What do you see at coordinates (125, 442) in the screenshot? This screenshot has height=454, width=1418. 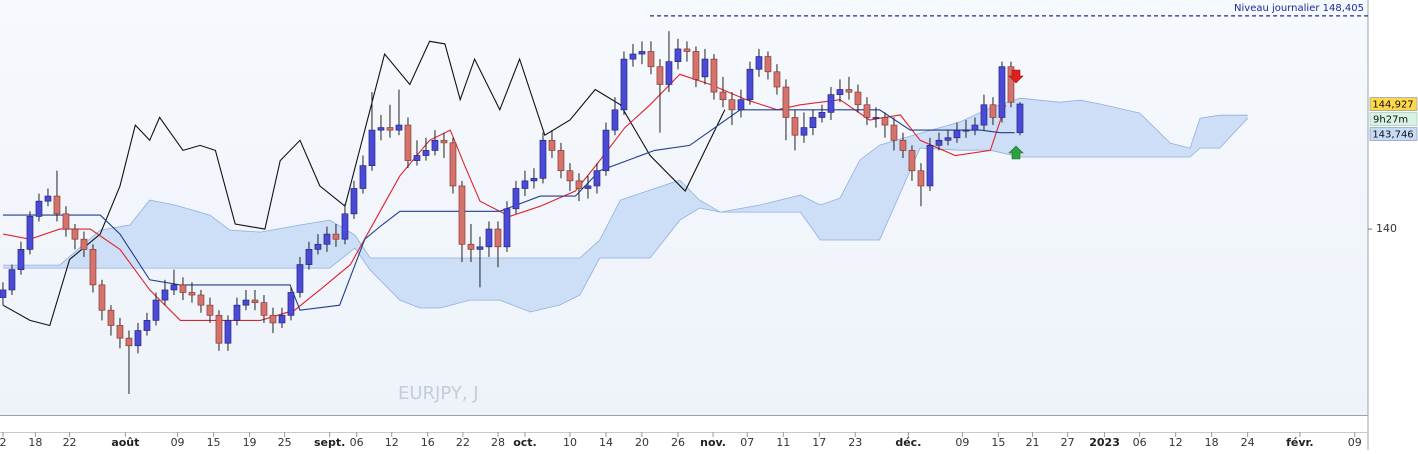 I see `x-tick-label: août` at bounding box center [125, 442].